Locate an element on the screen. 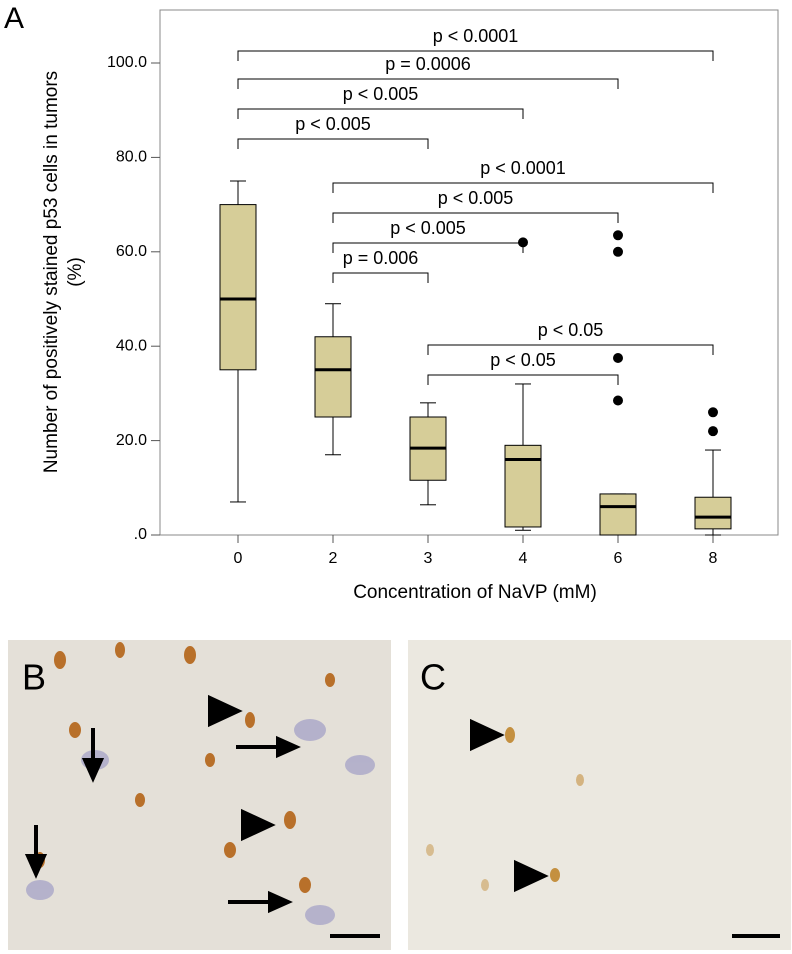  panel-label: B is located at coordinates (34, 677).